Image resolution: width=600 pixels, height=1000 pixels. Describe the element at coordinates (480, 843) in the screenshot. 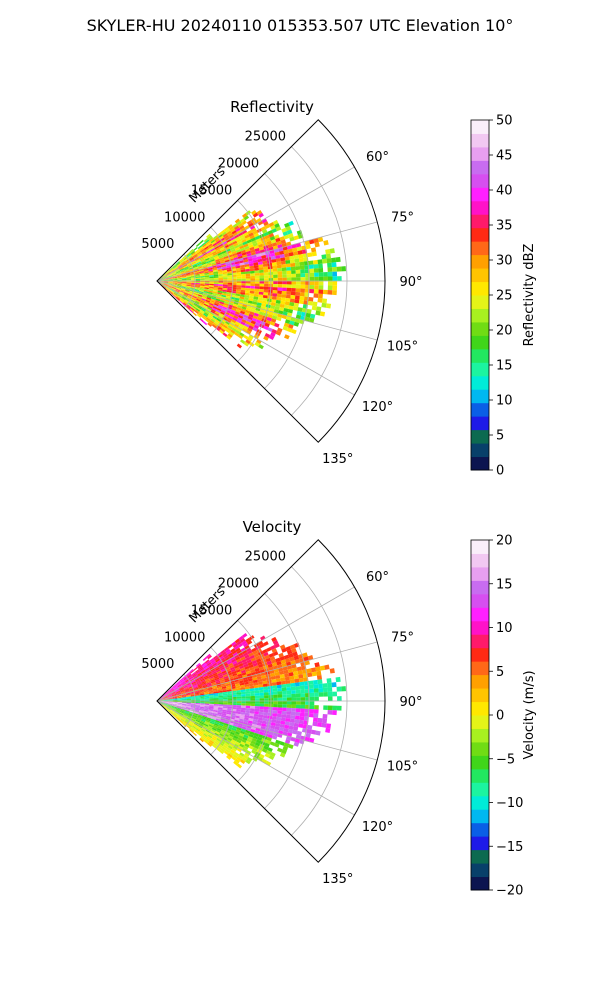

I see `colorbar-swatch` at that location.